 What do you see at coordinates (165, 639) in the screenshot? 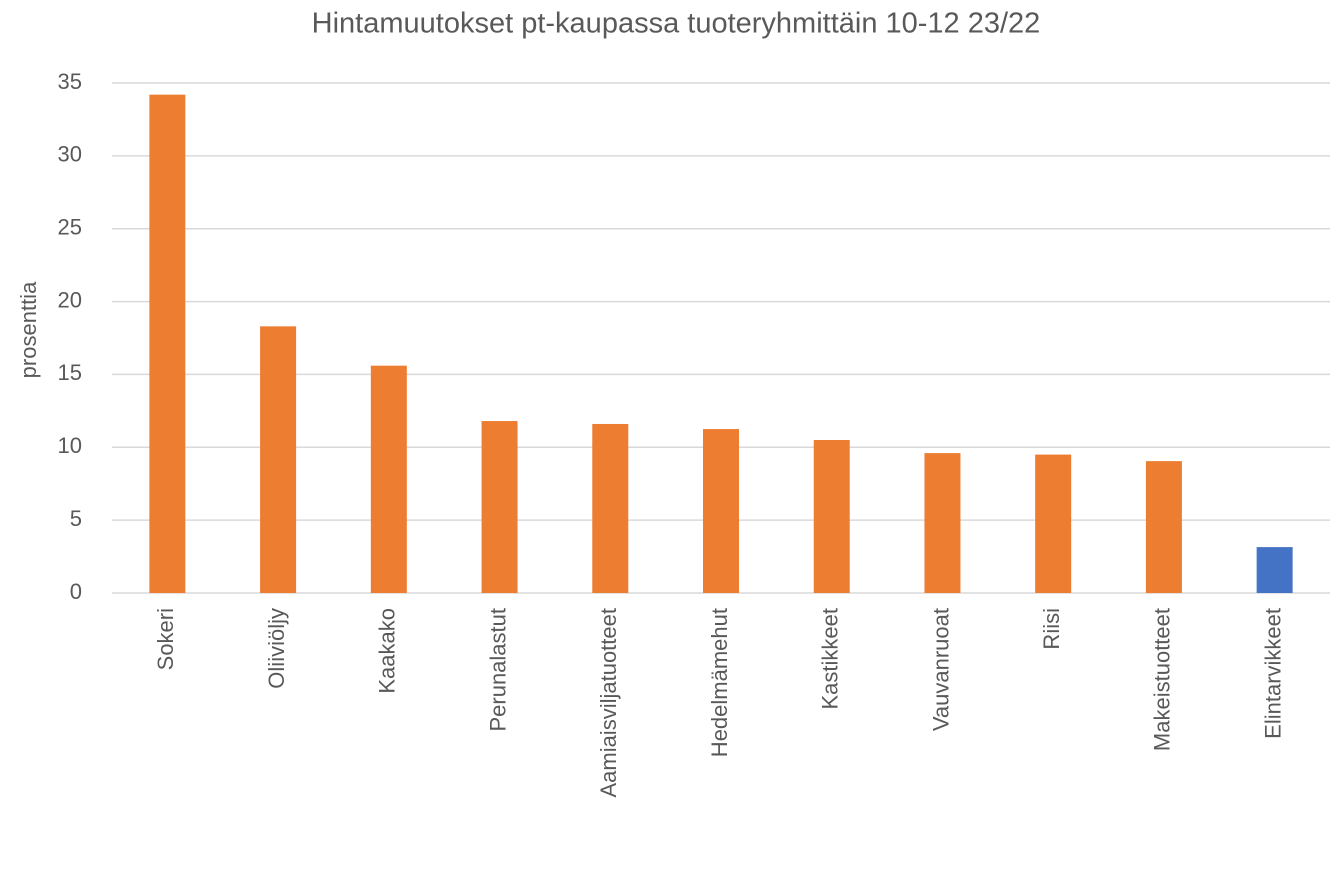
I see `x-tick-label: Sokeri` at bounding box center [165, 639].